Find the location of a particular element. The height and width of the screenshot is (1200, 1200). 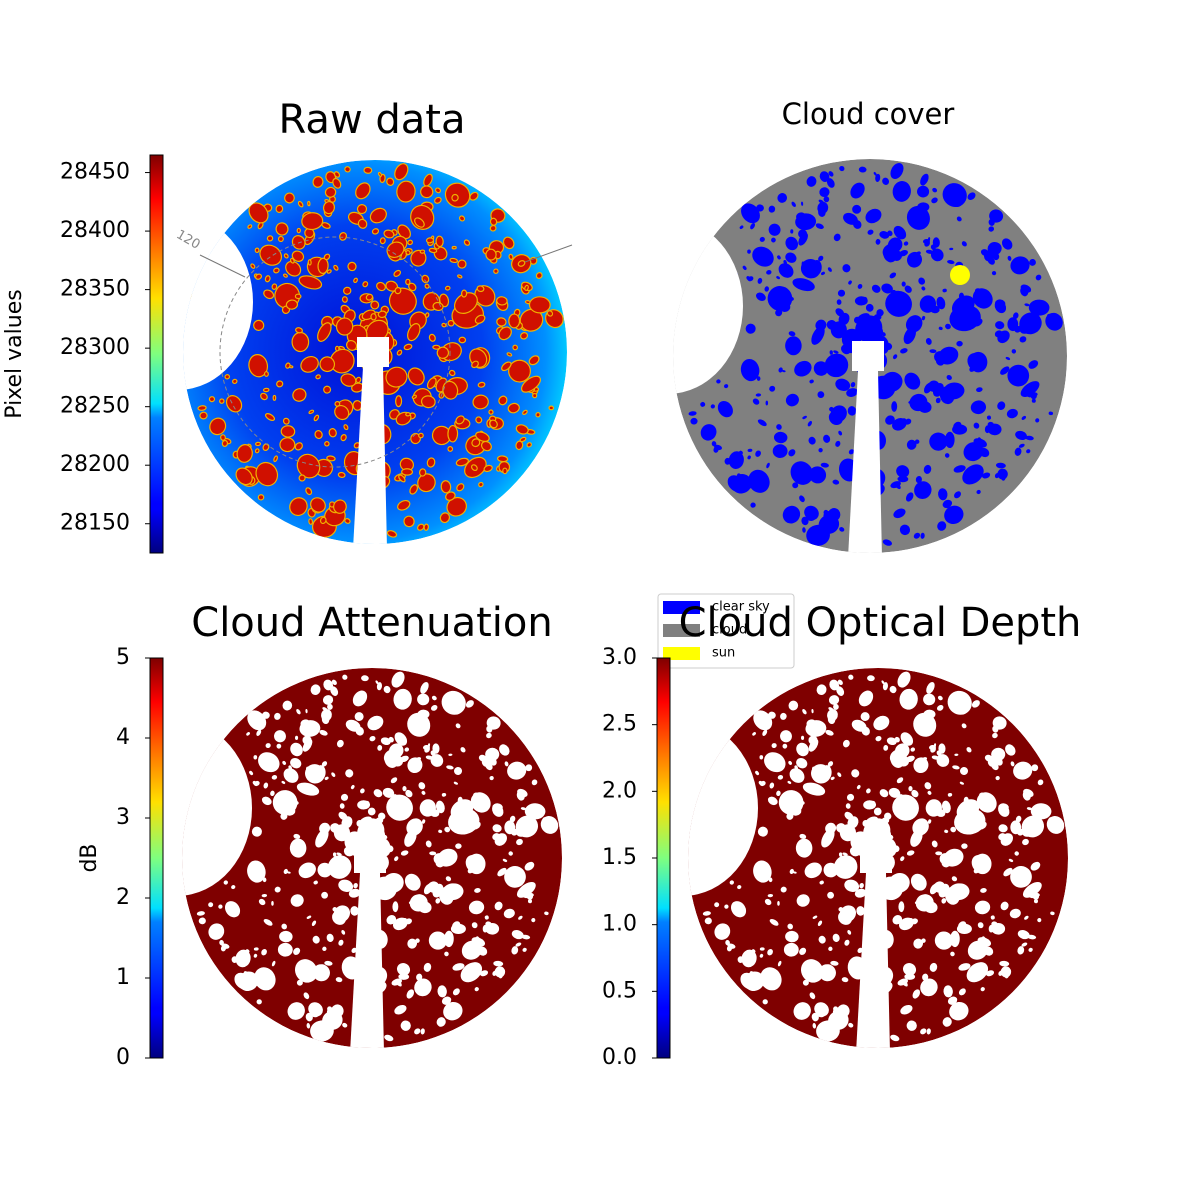

sun is located at coordinates (960, 275).